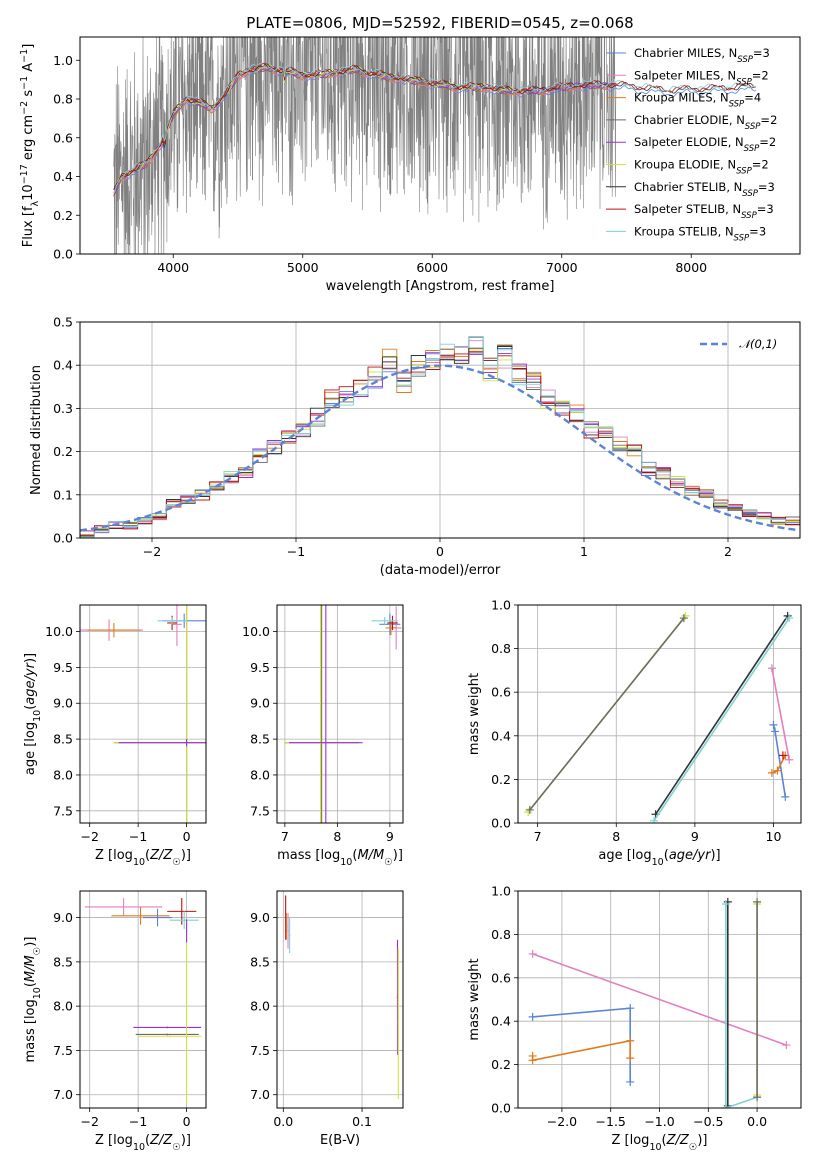  I want to click on x-tick-label: −1, so click(138, 836).